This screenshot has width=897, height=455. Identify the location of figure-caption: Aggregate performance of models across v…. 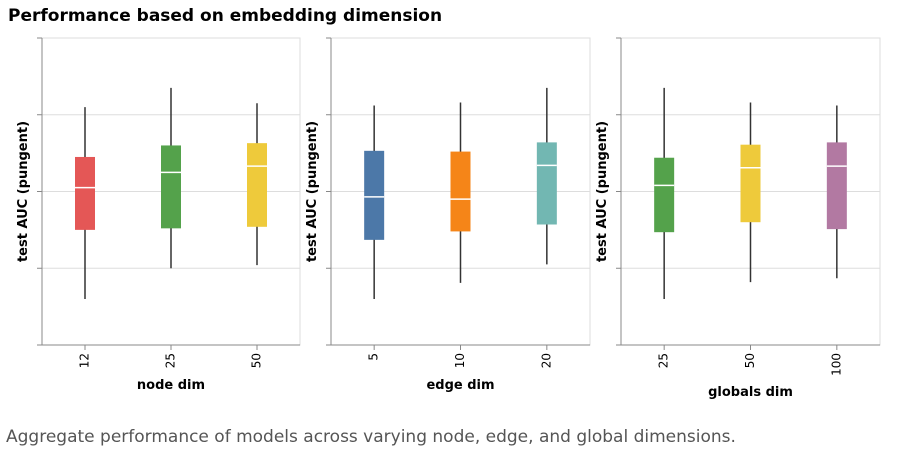
(371, 437).